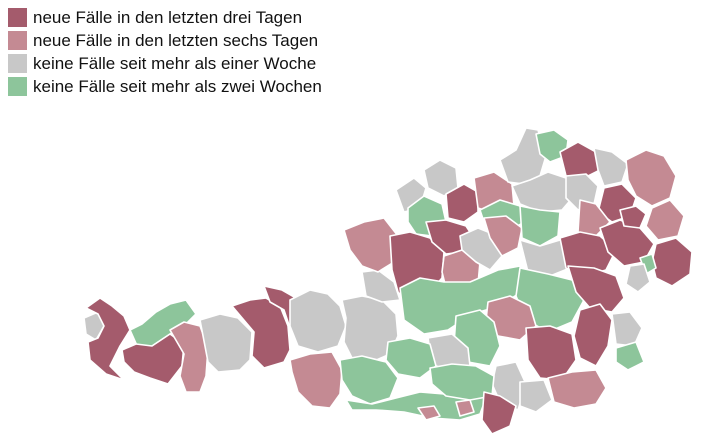  I want to click on legend-item-woche: keine Fälle seit mehr als einer Woche, so click(165, 63).